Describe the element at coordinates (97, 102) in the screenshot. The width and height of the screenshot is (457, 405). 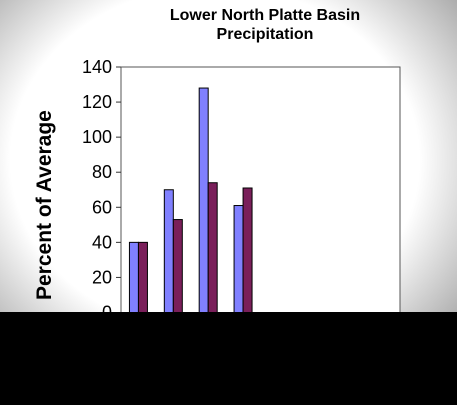
I see `y-tick-label: 120` at that location.